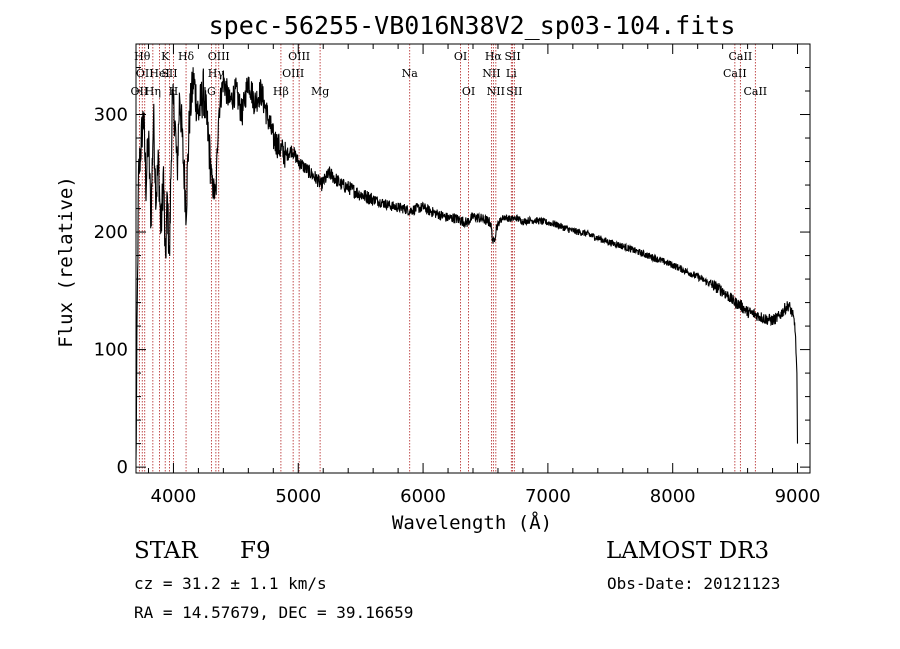 Image resolution: width=900 pixels, height=649 pixels. I want to click on line-label-3: Hη, so click(153, 91).